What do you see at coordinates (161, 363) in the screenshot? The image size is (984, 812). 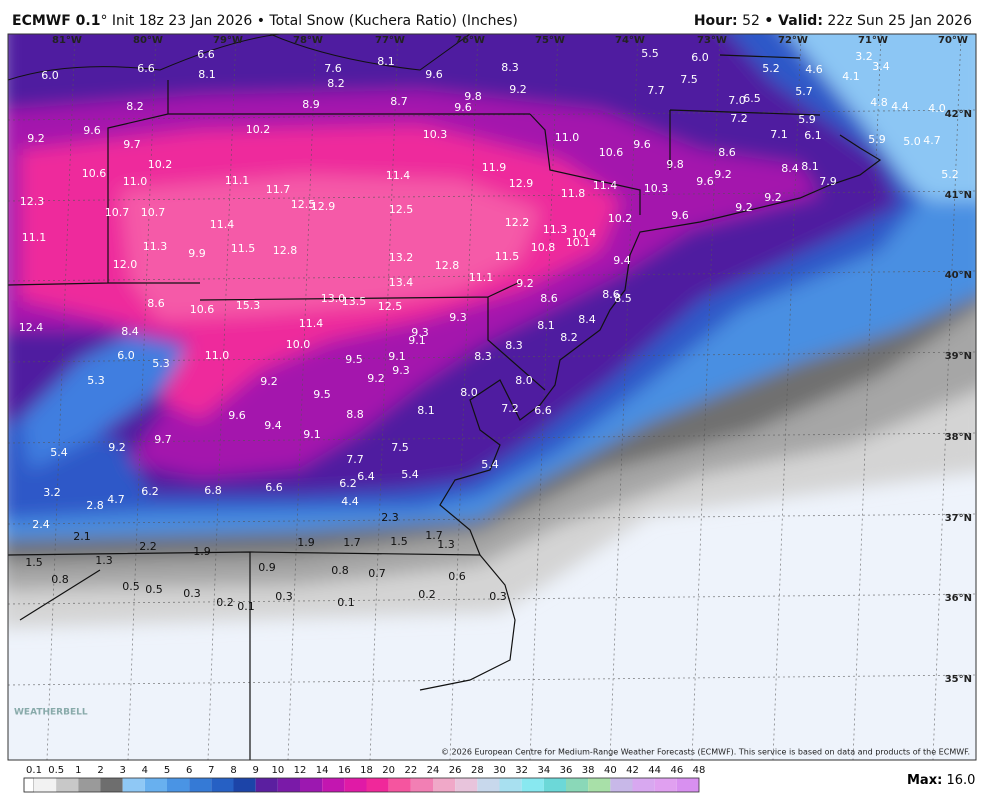 I see `snow-amount: 5.3` at bounding box center [161, 363].